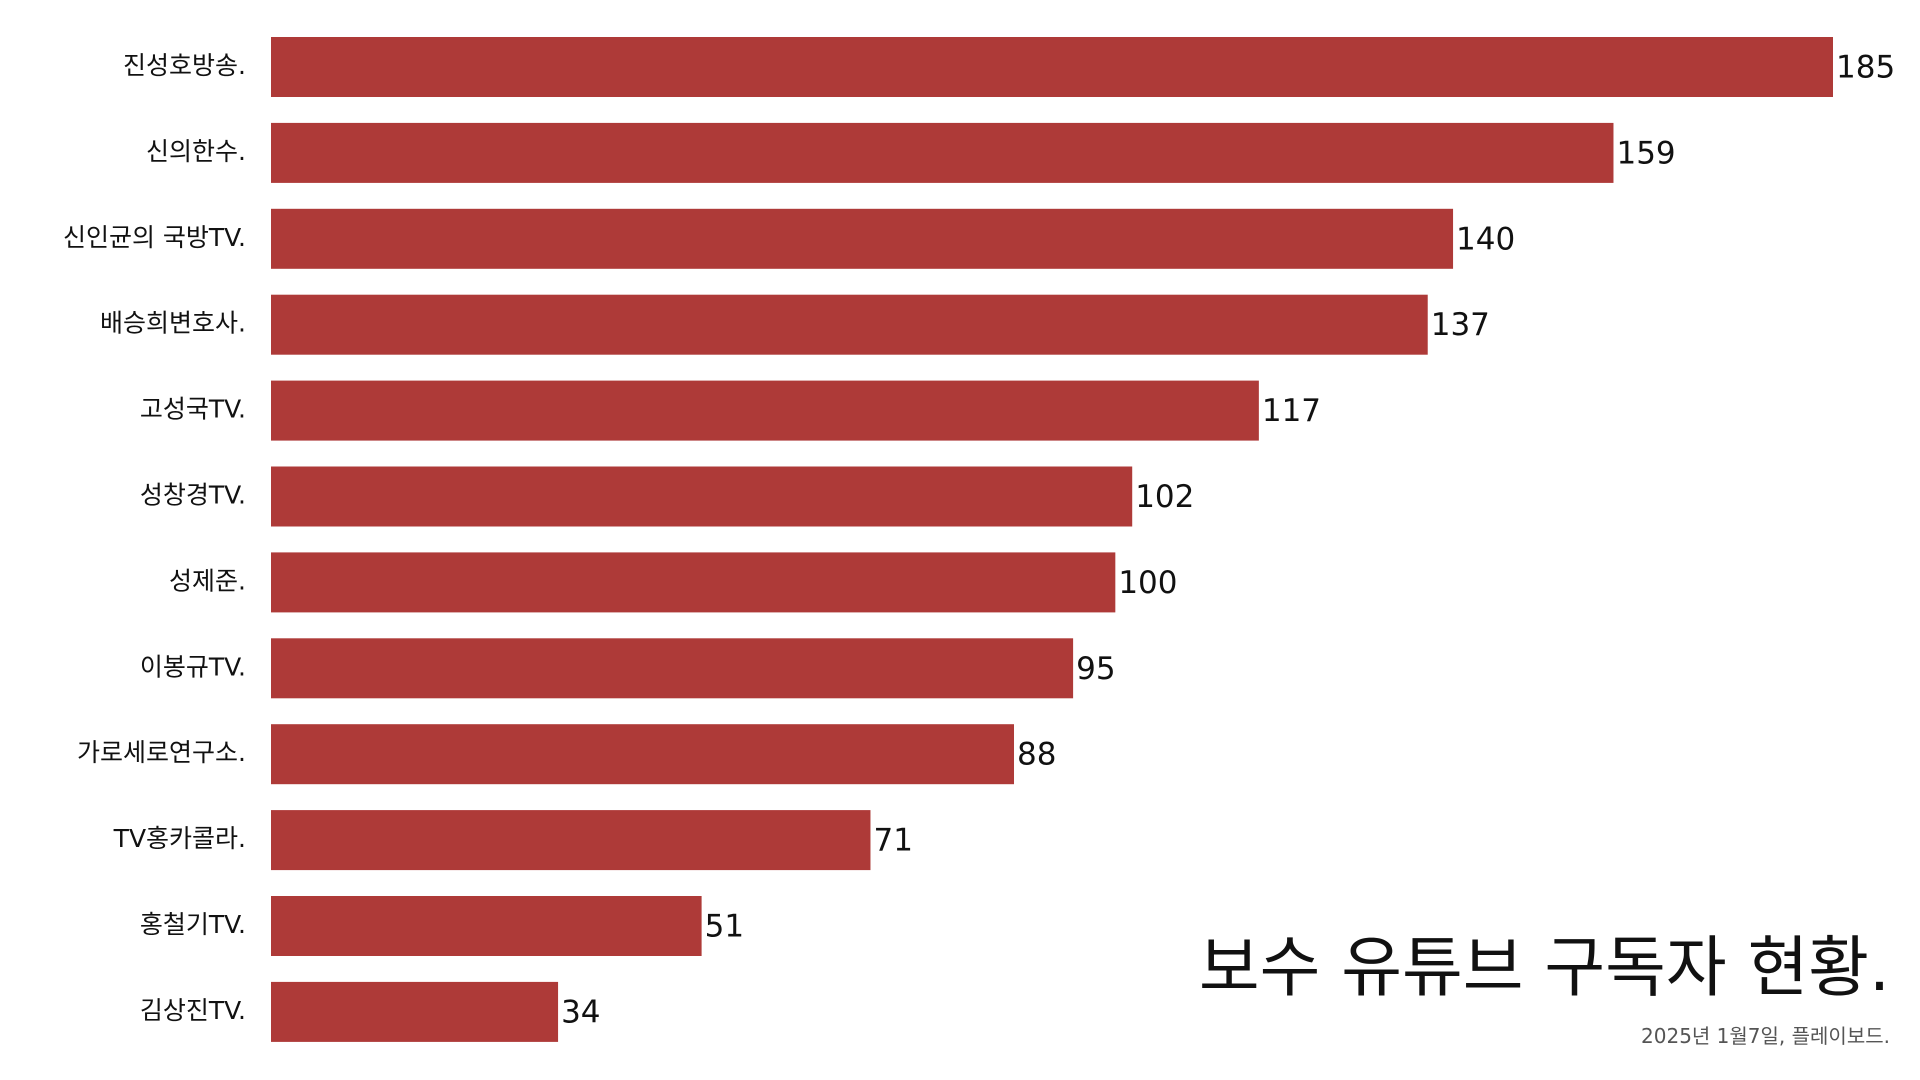  Describe the element at coordinates (1645, 153) in the screenshot. I see `value-label: 159` at that location.